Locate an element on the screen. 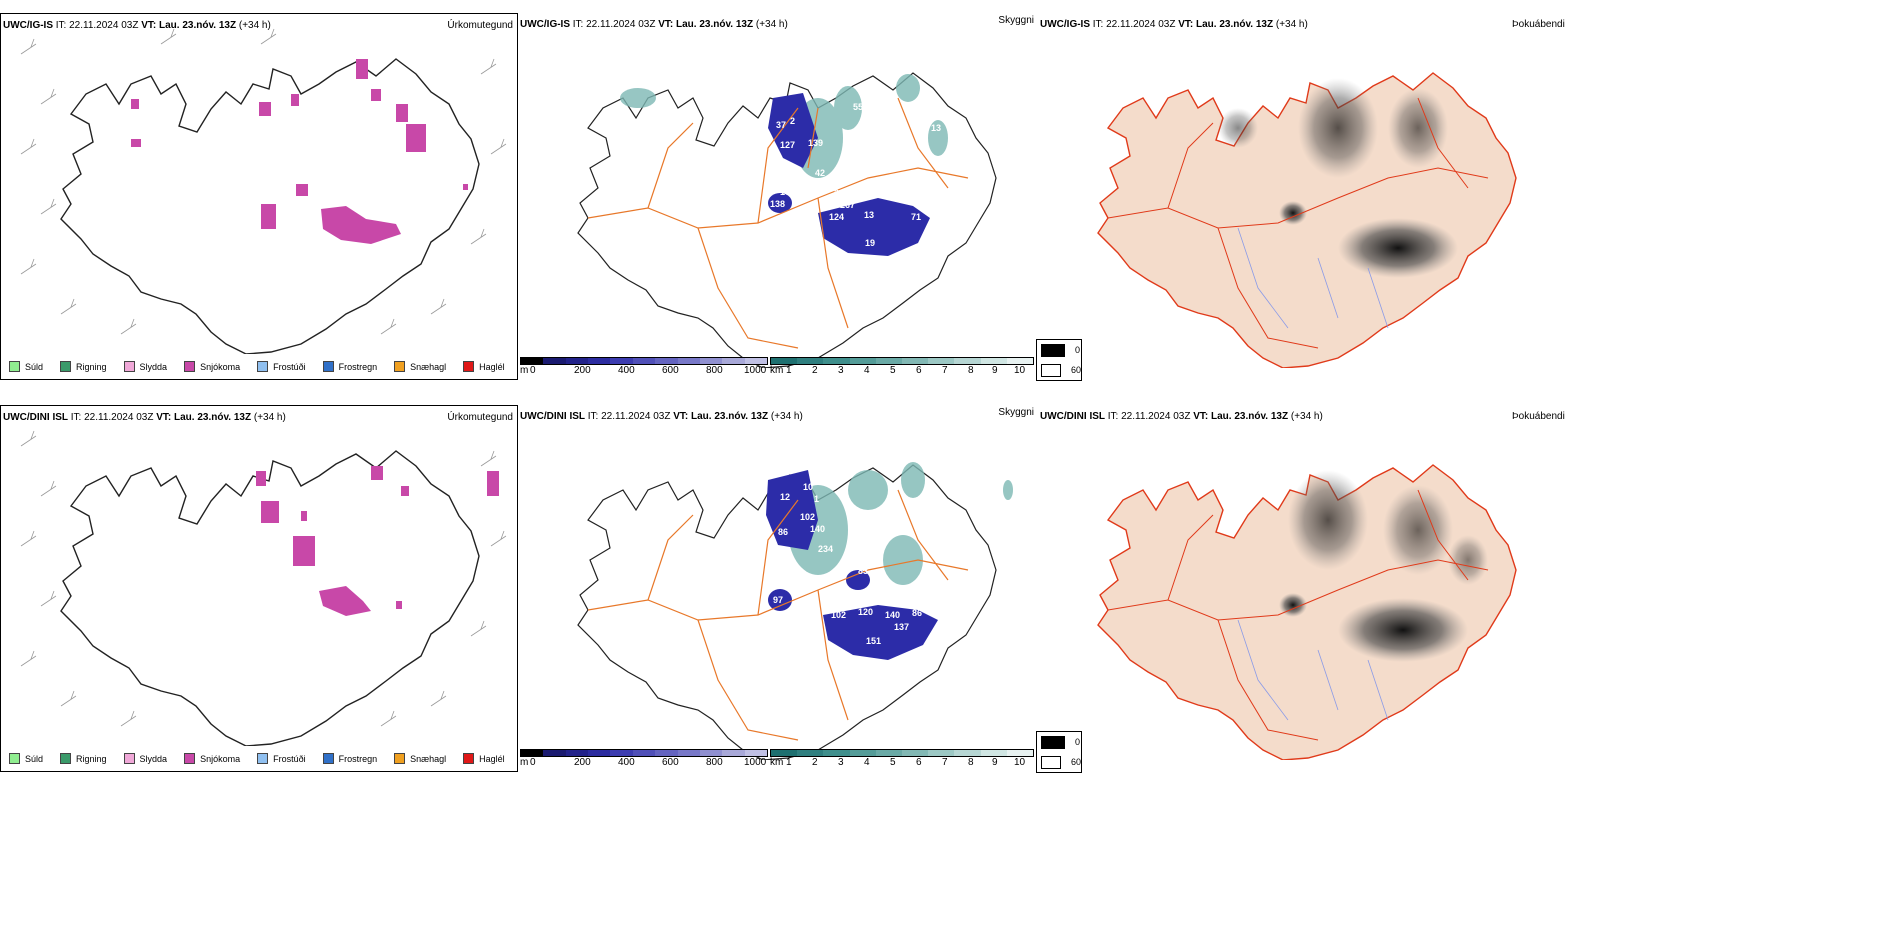  svg-text: 138 is located at coordinates (777, 204).